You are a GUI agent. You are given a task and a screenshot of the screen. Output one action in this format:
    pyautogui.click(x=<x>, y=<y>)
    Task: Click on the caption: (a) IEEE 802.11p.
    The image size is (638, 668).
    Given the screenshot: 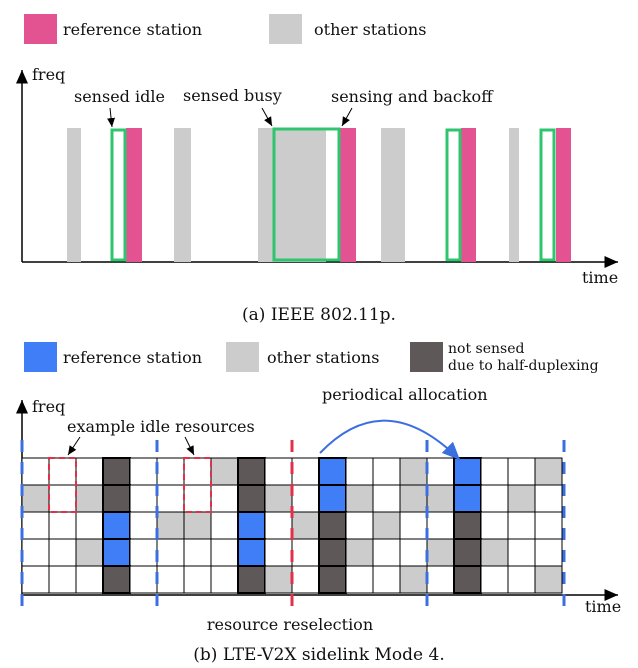 What is the action you would take?
    pyautogui.click(x=319, y=315)
    